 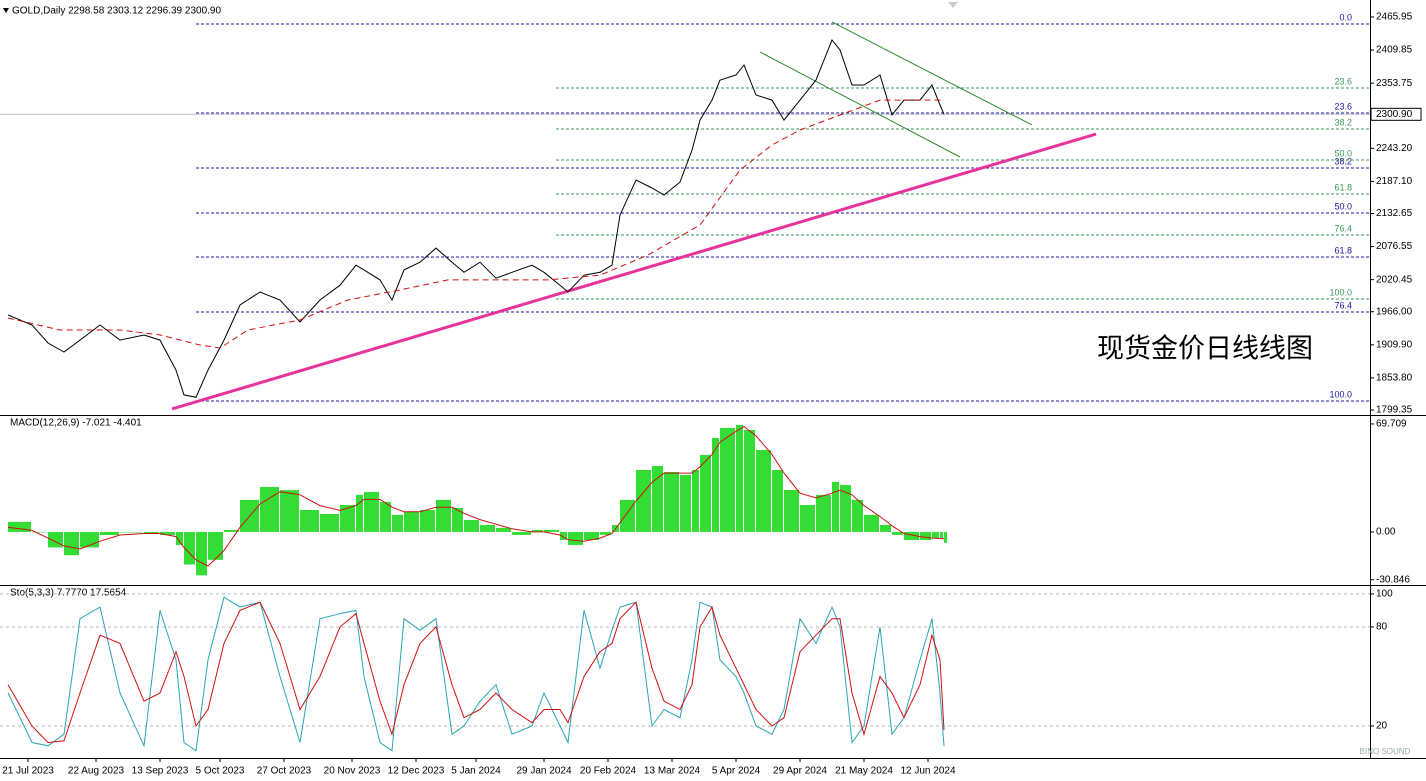 What do you see at coordinates (1394, 344) in the screenshot?
I see `y-tick-label: 1909.90` at bounding box center [1394, 344].